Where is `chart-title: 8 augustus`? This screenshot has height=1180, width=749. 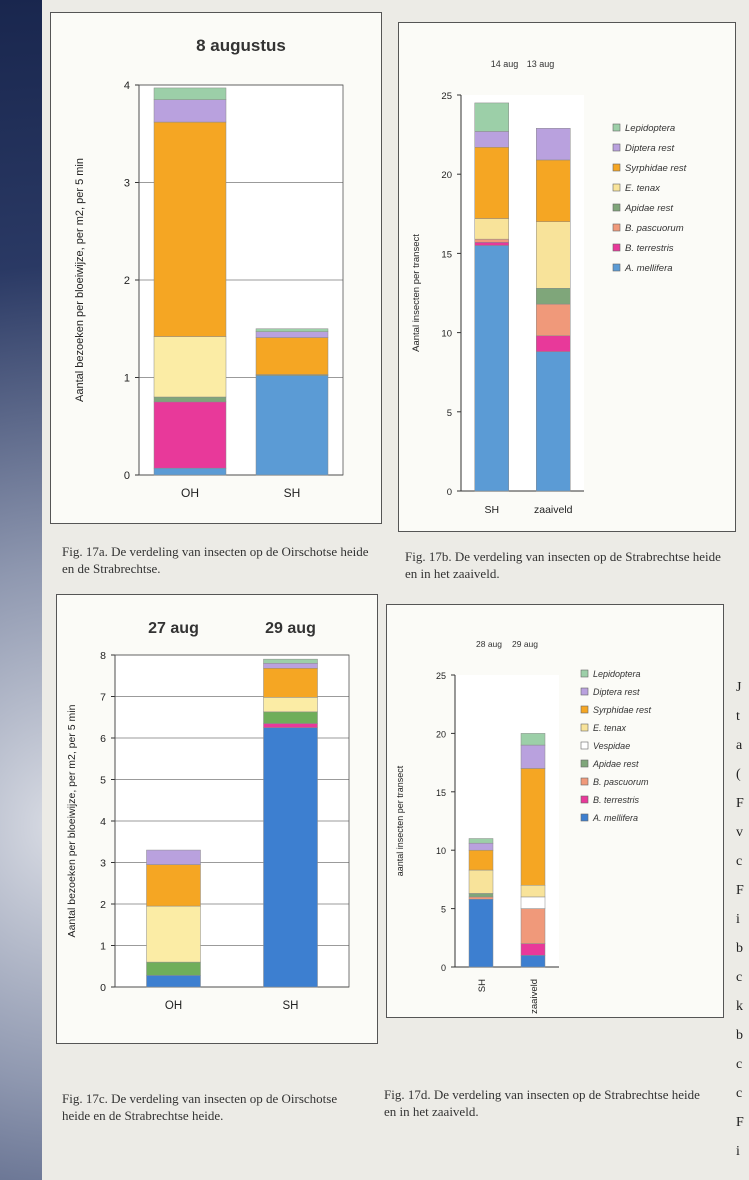
chart-title: 8 augustus is located at coordinates (241, 45).